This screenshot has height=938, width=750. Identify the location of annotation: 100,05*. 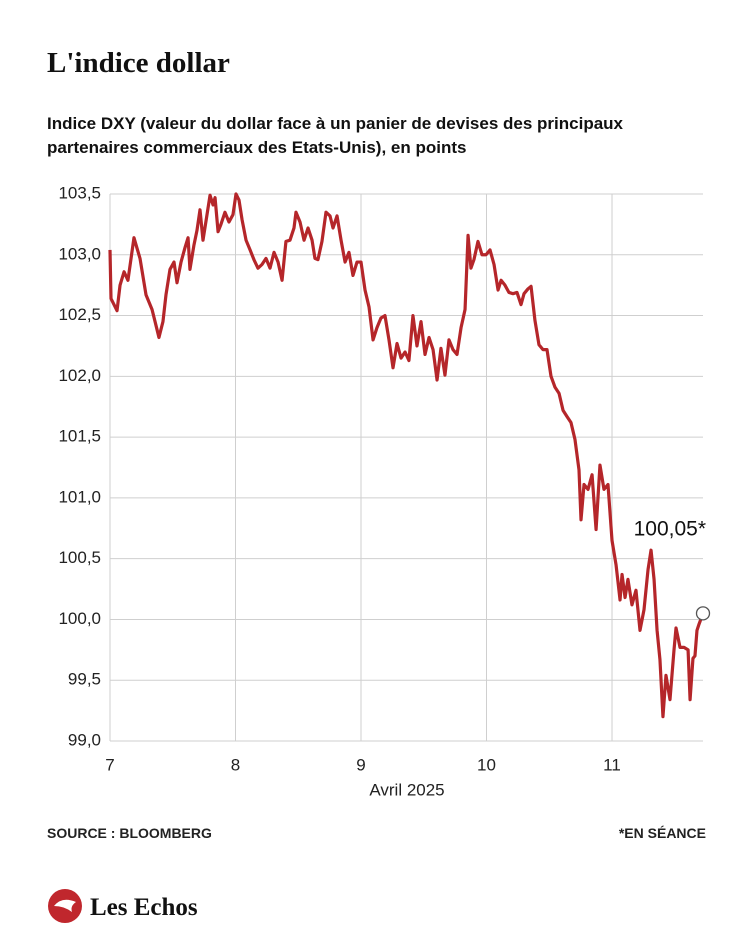
(670, 529).